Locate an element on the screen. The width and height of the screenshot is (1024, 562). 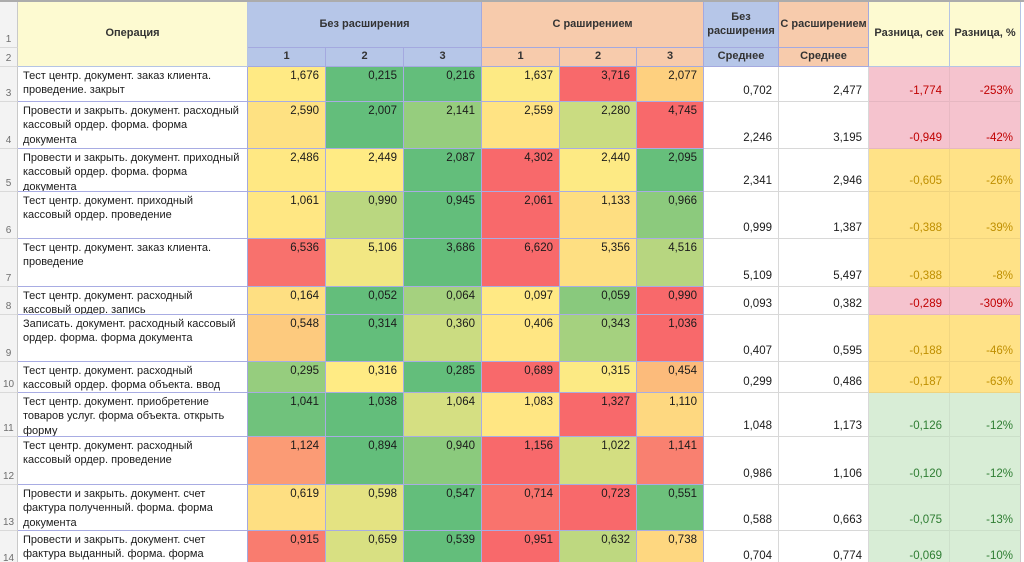
column-subheader-average-ext: Среднее is located at coordinates (824, 57).